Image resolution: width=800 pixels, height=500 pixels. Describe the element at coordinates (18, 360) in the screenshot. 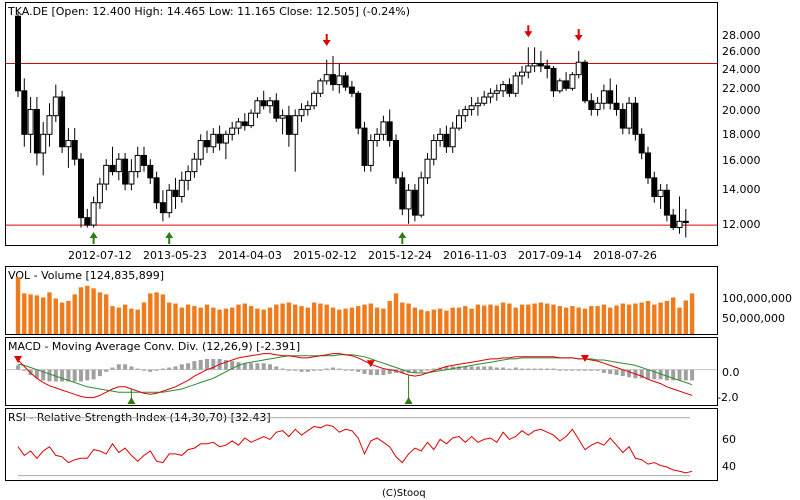

I see `macd-sell-marker-icon` at that location.